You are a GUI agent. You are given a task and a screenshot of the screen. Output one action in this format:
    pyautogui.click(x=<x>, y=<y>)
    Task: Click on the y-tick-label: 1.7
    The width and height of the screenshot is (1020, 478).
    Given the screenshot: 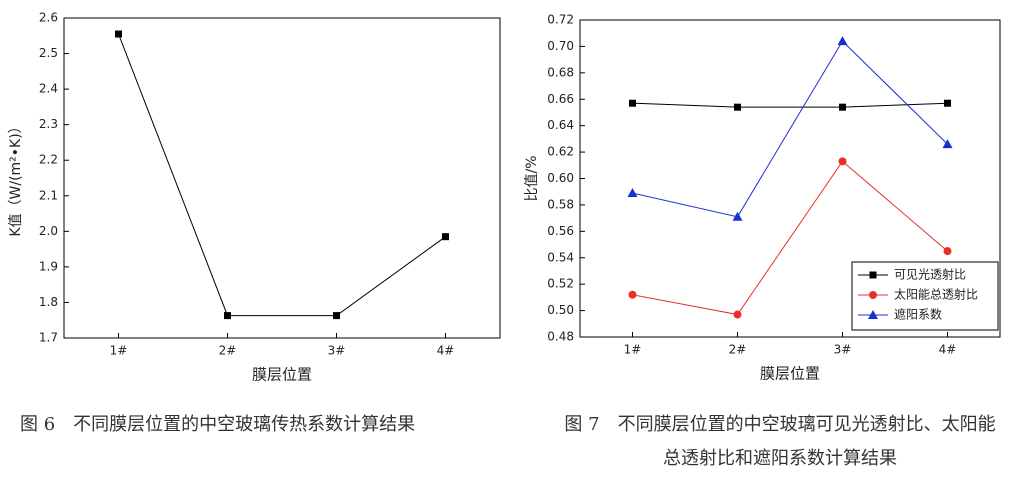 What is the action you would take?
    pyautogui.click(x=48, y=338)
    